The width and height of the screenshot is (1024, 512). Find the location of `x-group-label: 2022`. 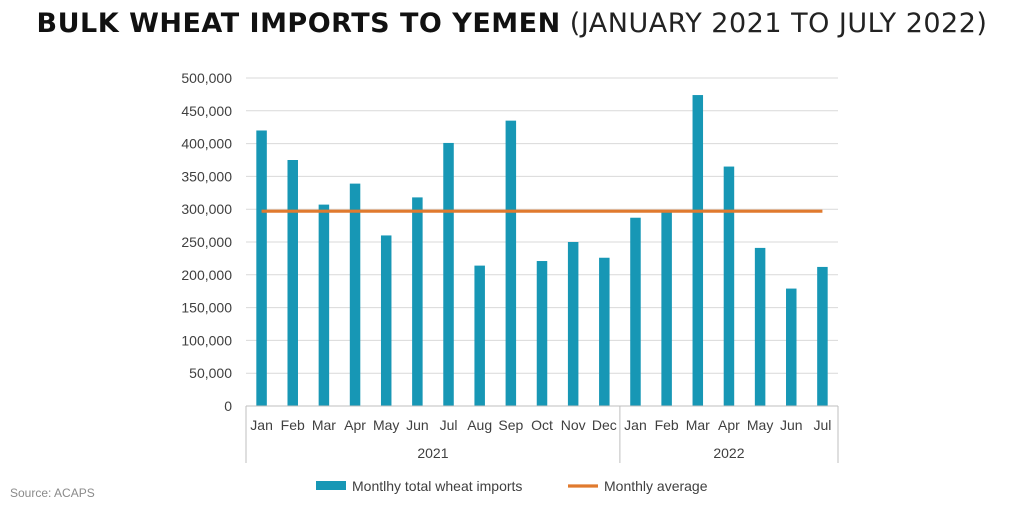

x-group-label: 2022 is located at coordinates (728, 453).